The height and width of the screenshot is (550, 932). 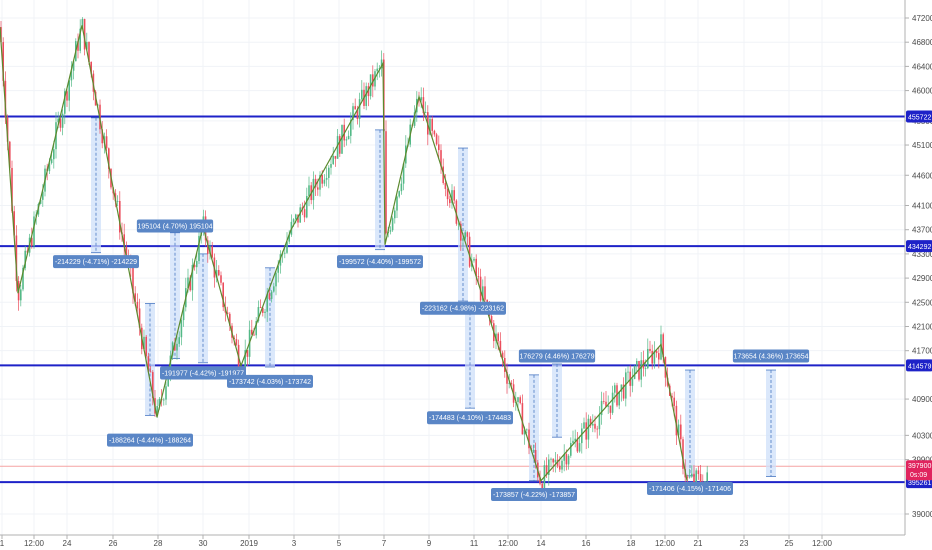 I want to click on y-tick-label: 433000, so click(x=922, y=254).